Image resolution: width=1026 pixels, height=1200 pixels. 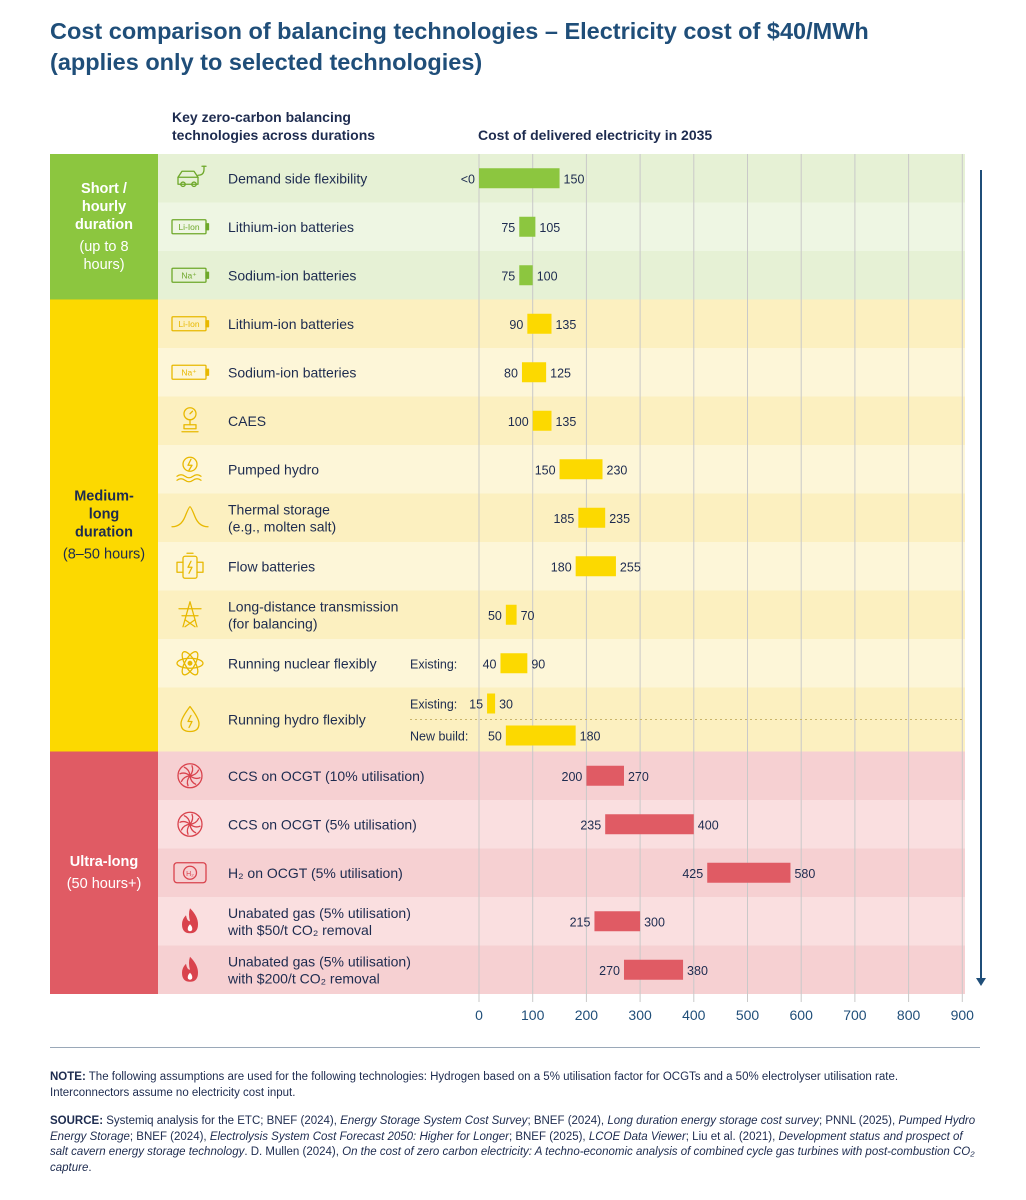 I want to click on orbit, so click(x=190, y=663).